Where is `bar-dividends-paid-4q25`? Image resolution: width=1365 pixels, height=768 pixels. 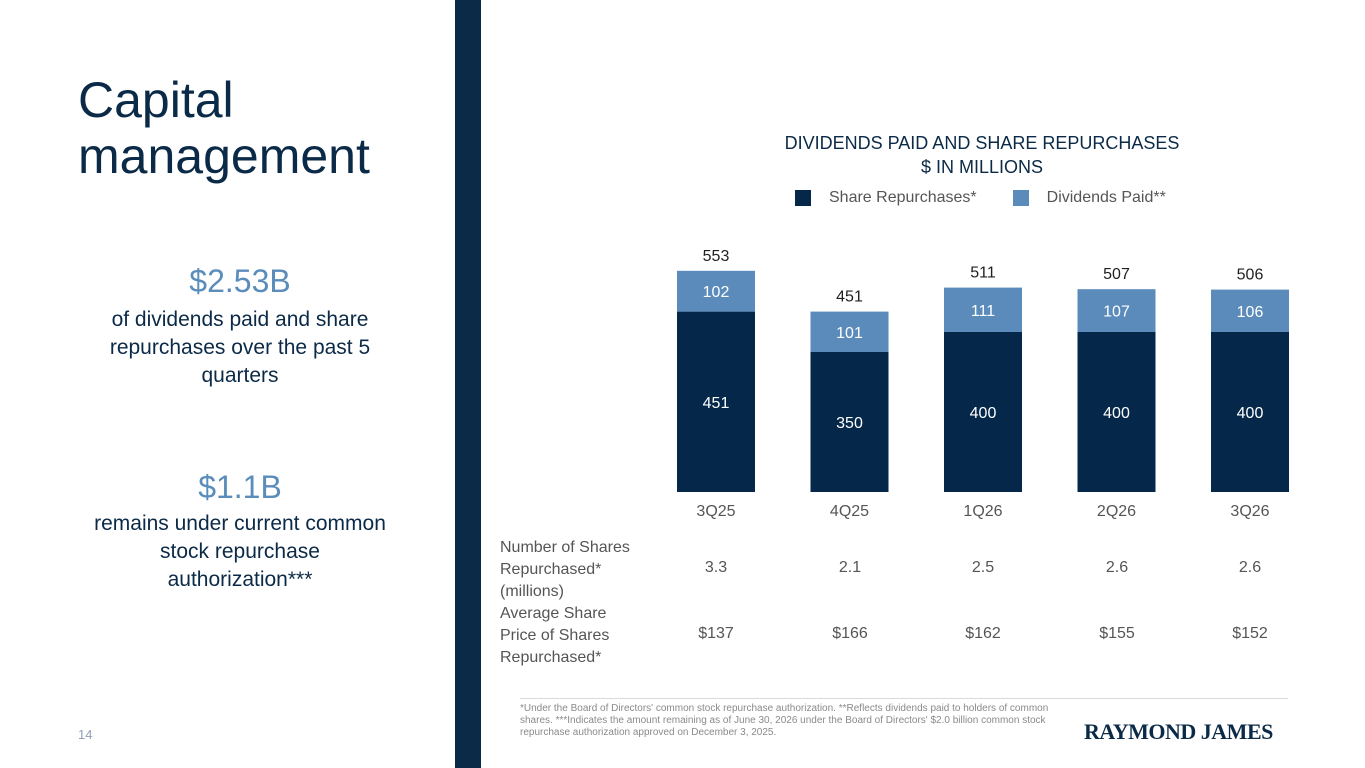 bar-dividends-paid-4q25 is located at coordinates (849, 331).